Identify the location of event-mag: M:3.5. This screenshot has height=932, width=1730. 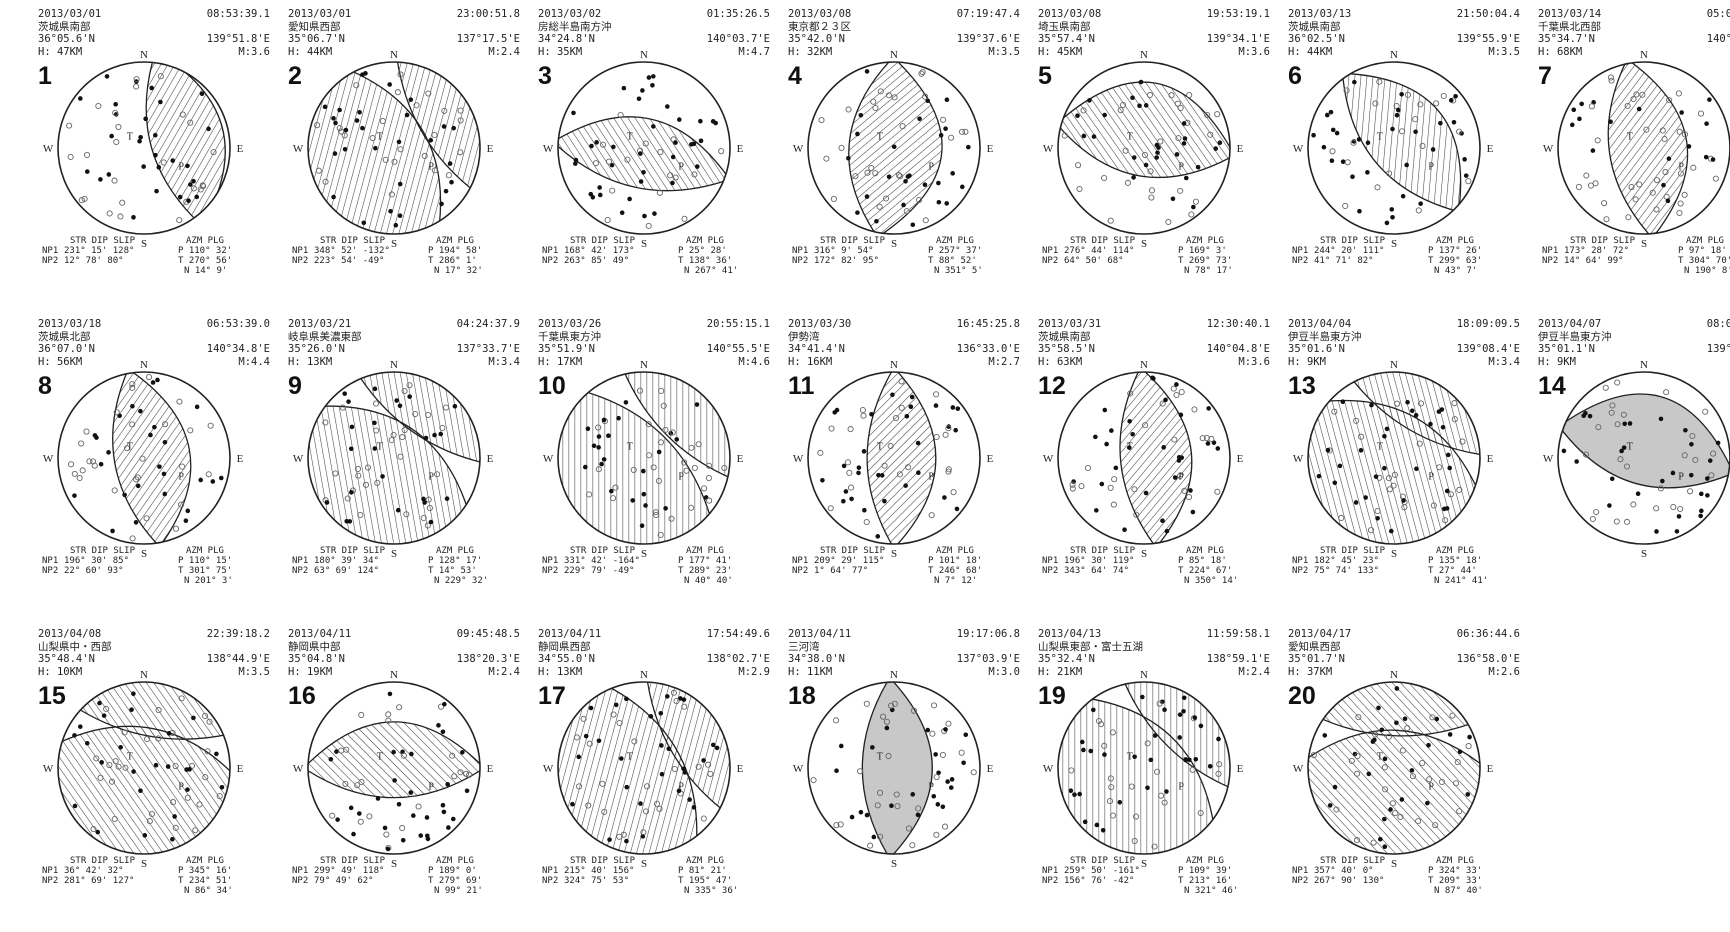
(254, 671).